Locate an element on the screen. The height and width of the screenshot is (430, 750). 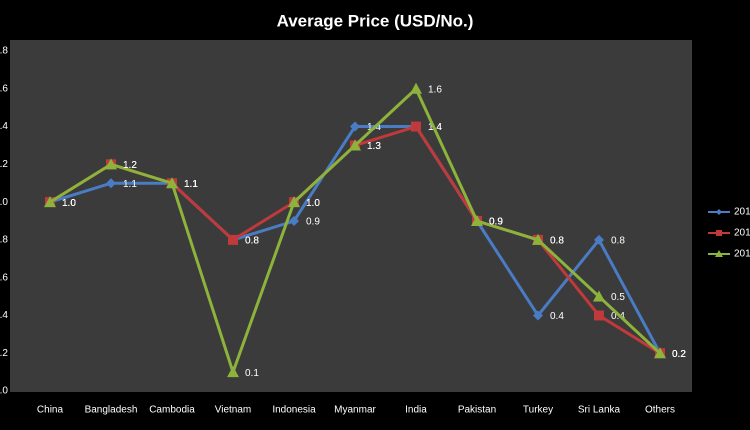
x-tick-label: Sri Lanka is located at coordinates (599, 410).